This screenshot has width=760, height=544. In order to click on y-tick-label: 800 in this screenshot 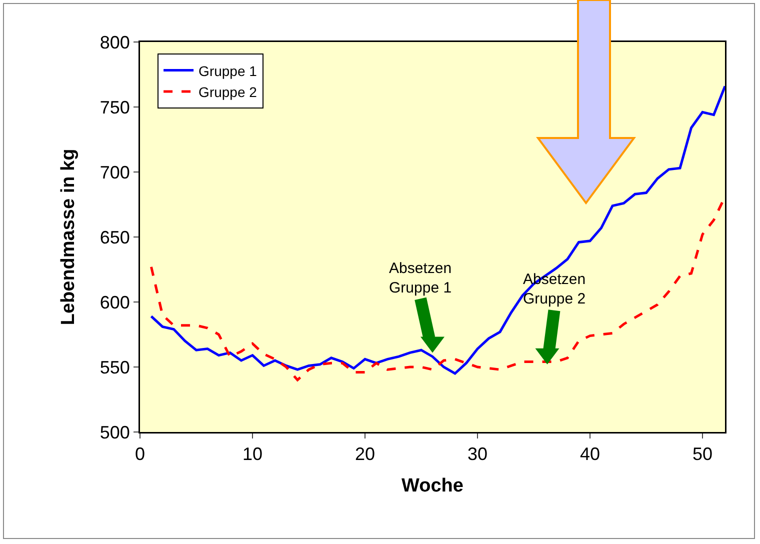, I will do `click(115, 42)`.